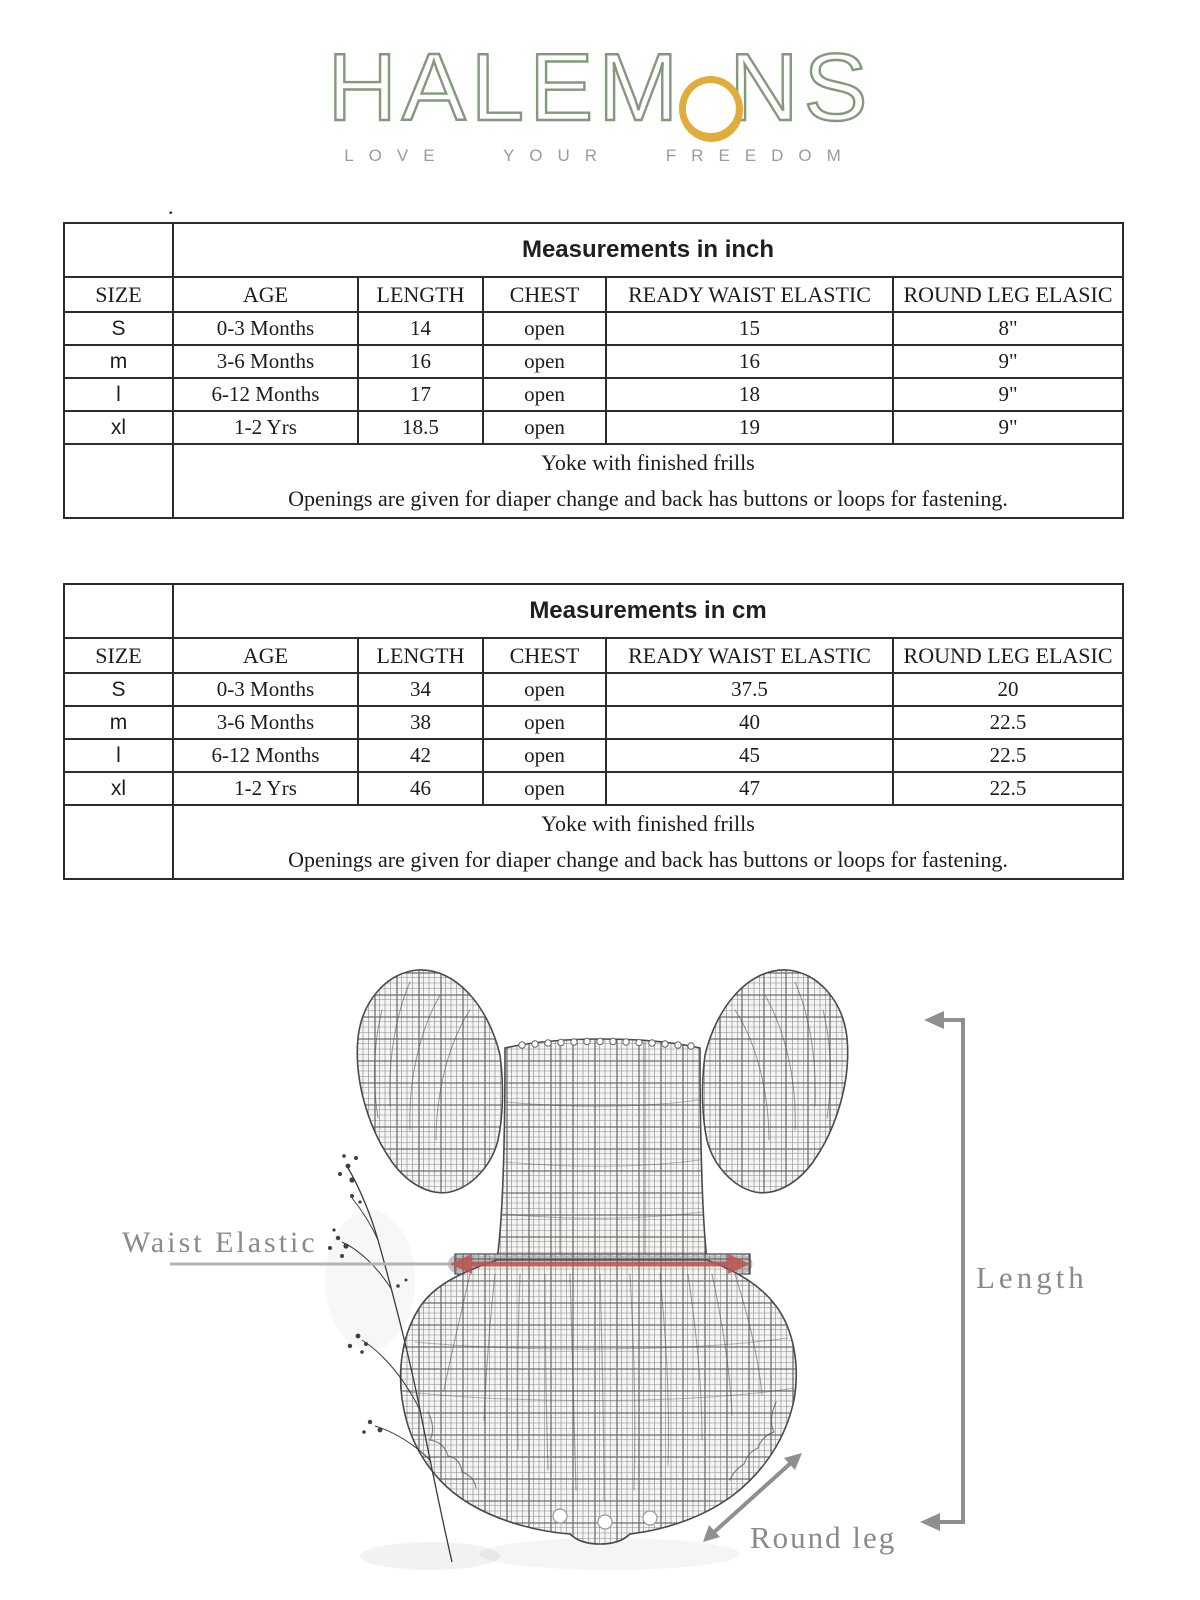 Image resolution: width=1200 pixels, height=1600 pixels. Describe the element at coordinates (749, 394) in the screenshot. I see `cell-waist: 18` at that location.